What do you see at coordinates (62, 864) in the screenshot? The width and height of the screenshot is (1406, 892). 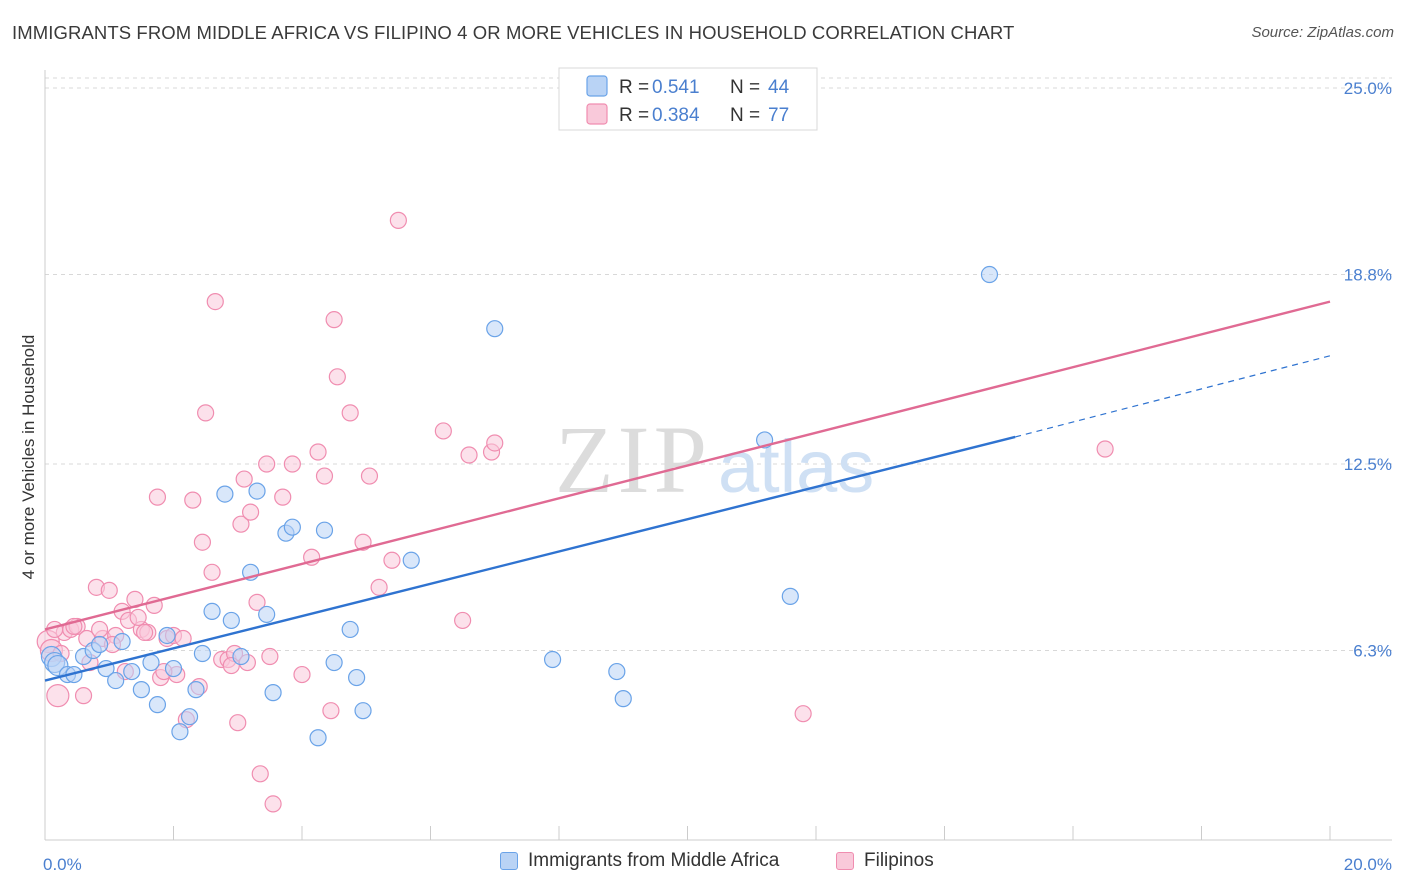 I see `x-tick-label-0: 0.0%` at bounding box center [62, 864].